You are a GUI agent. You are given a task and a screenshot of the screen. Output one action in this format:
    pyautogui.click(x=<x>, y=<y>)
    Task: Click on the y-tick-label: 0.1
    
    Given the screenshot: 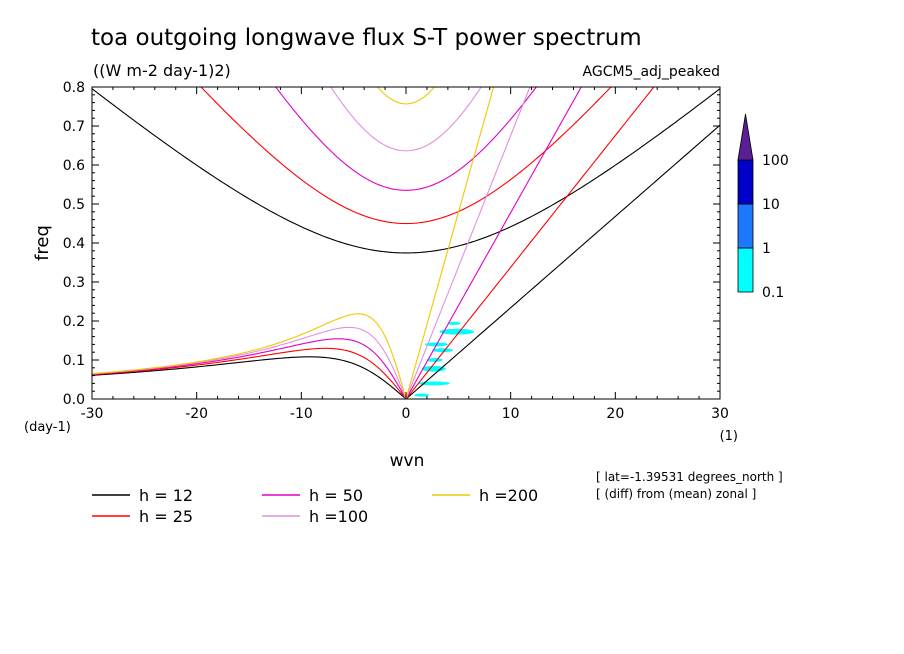 What is the action you would take?
    pyautogui.click(x=74, y=361)
    